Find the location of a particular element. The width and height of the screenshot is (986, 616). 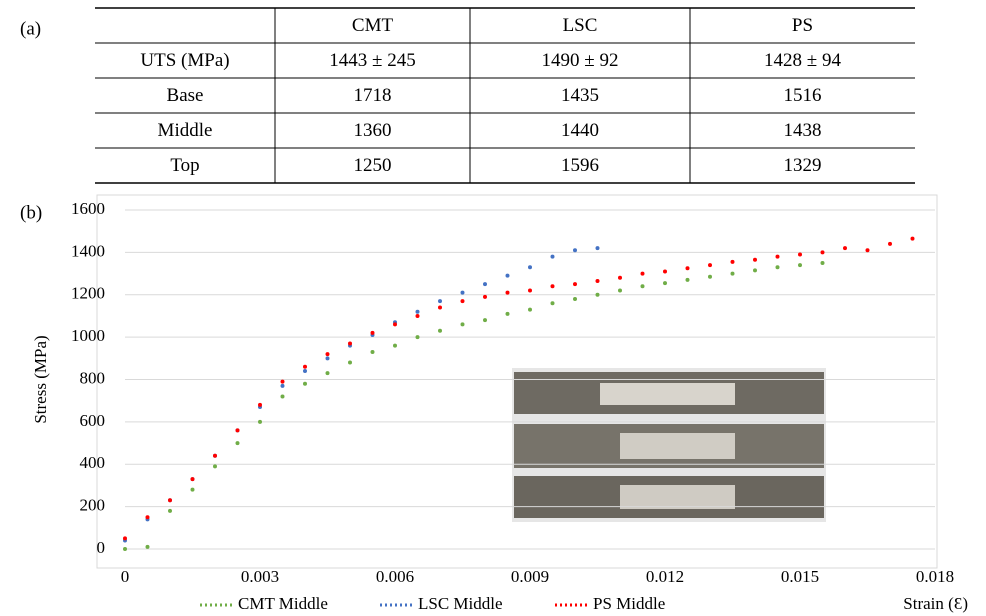

legend-label: LSC Middle is located at coordinates (460, 603).